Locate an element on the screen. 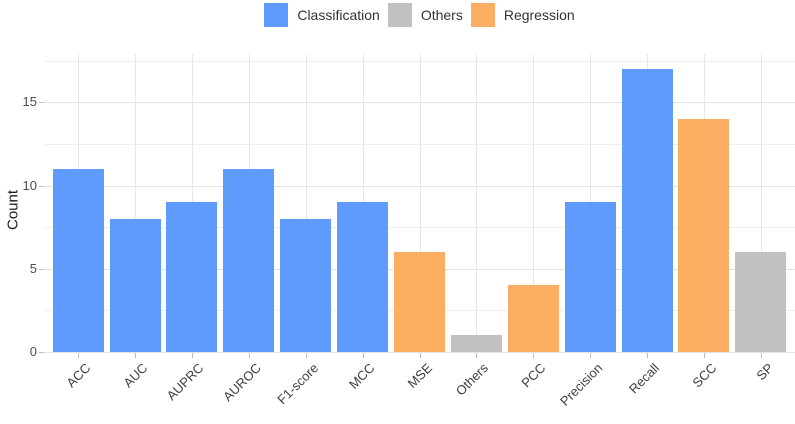 This screenshot has height=424, width=795. bar-mse is located at coordinates (419, 302).